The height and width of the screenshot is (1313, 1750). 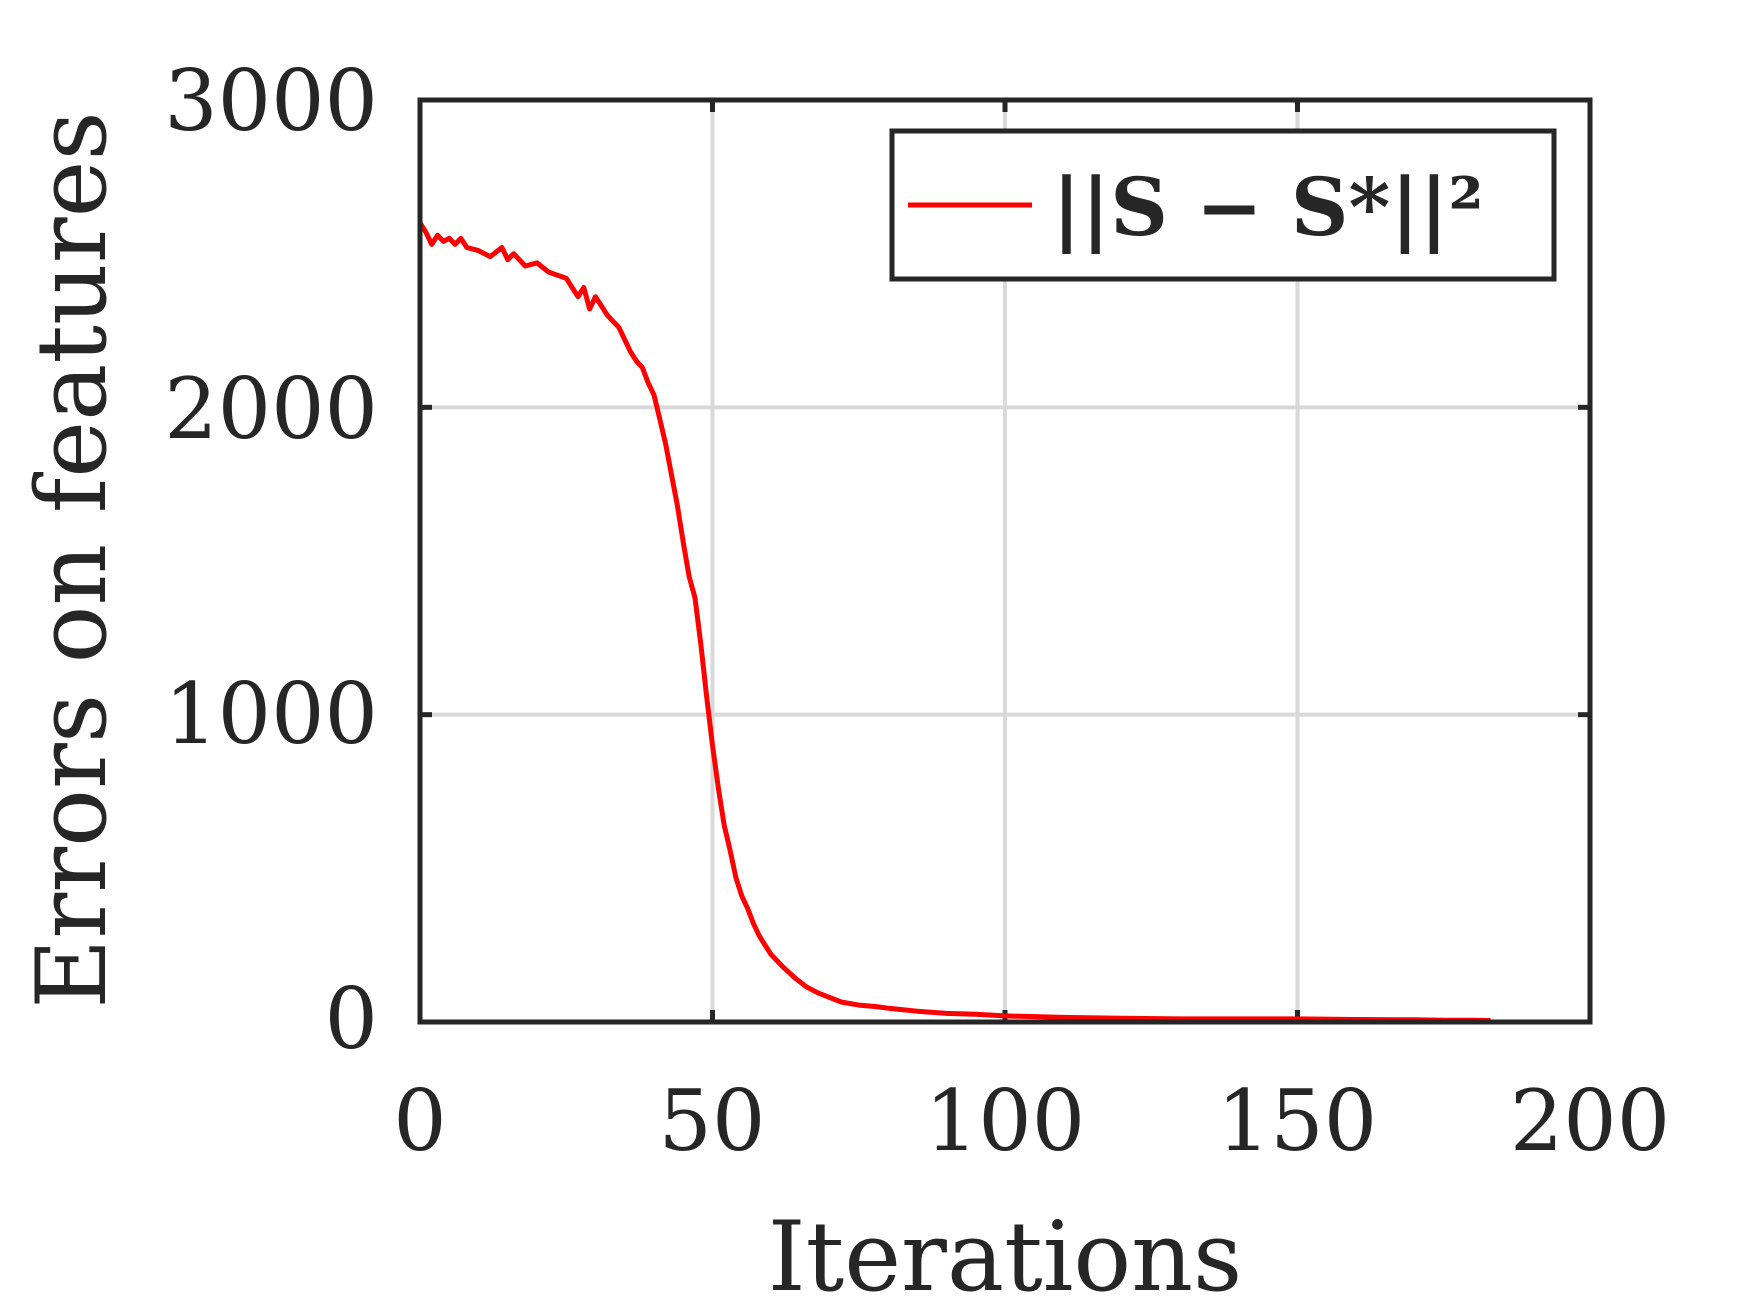 I want to click on x-tick-label-150: 150, so click(x=1297, y=1121).